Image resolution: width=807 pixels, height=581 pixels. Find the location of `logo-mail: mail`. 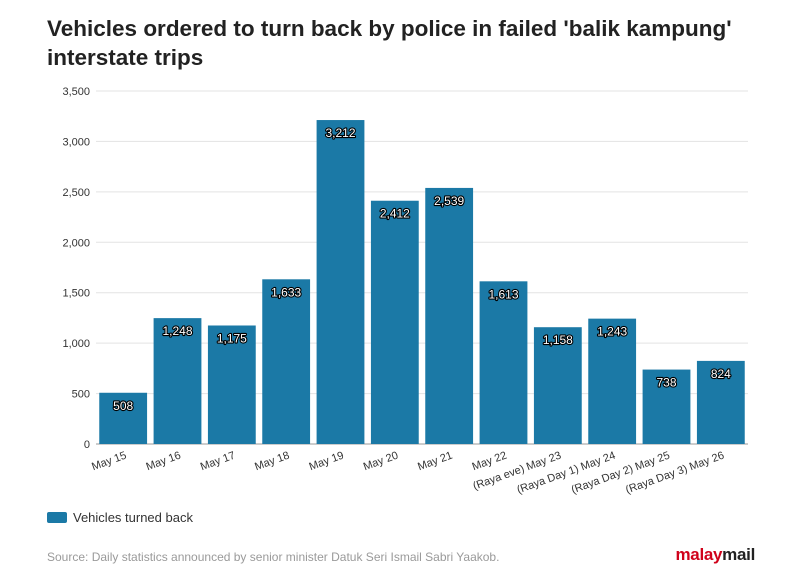

logo-mail: mail is located at coordinates (738, 554).